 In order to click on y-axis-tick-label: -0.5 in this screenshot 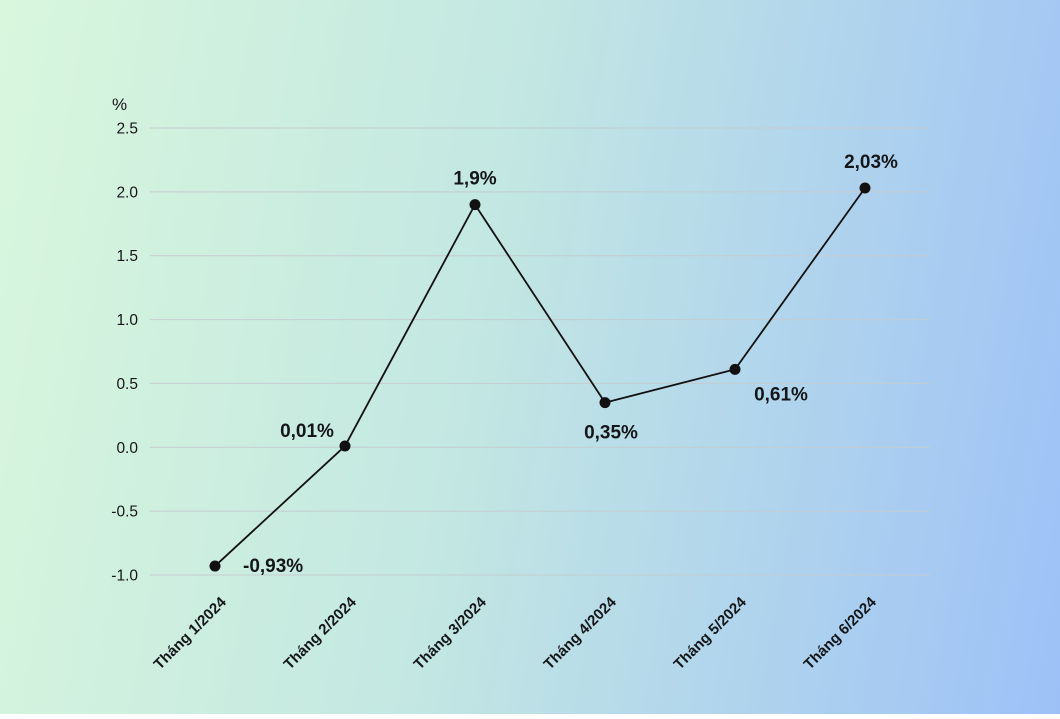, I will do `click(124, 512)`.